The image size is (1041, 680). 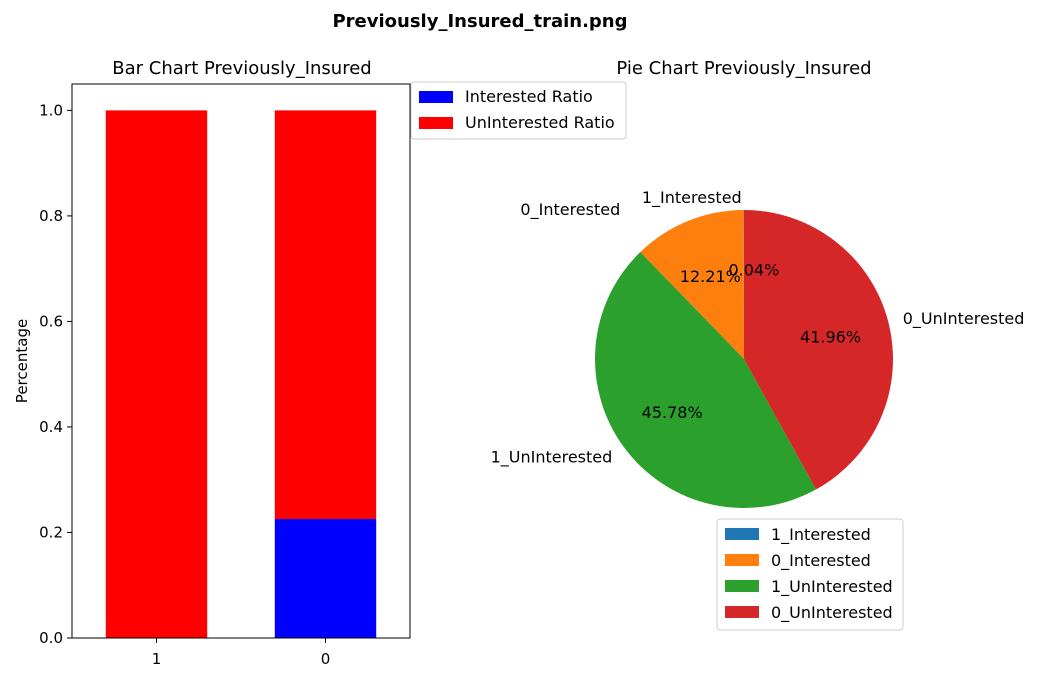 What do you see at coordinates (832, 613) in the screenshot?
I see `pie-legend-label: 0_UnInterested` at bounding box center [832, 613].